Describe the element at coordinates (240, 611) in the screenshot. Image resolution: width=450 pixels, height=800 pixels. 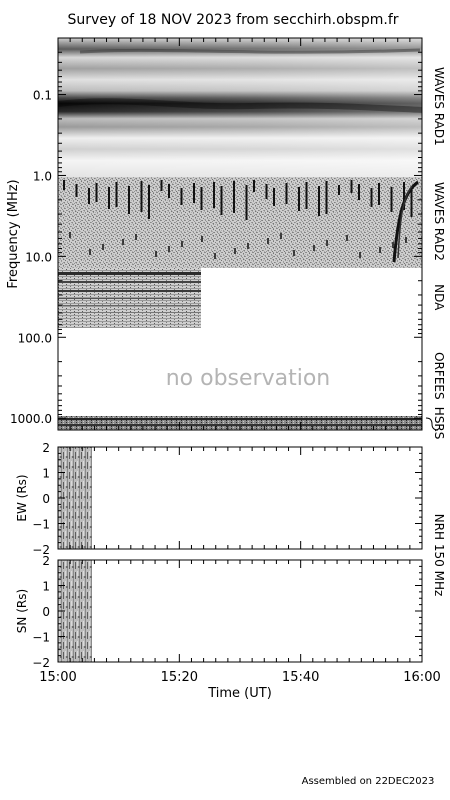
I see `nrh-sn-frame` at that location.